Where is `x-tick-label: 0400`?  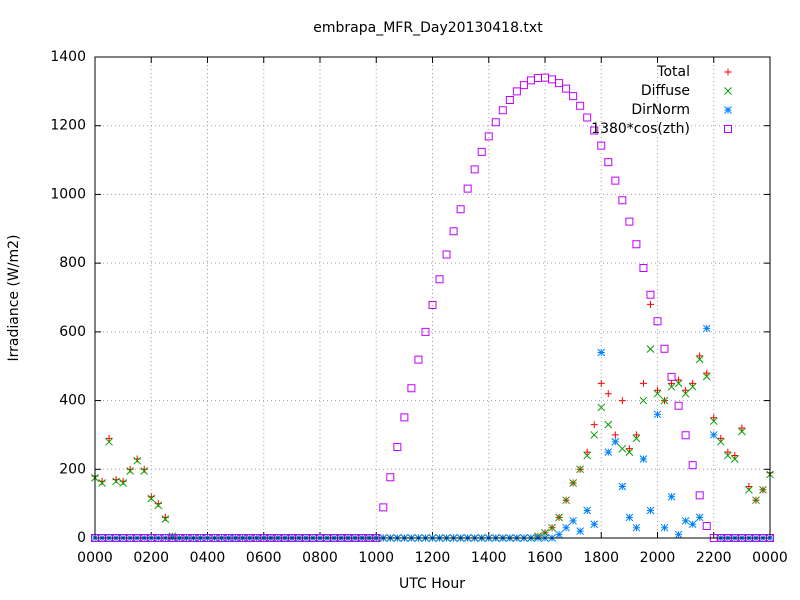 x-tick-label: 0400 is located at coordinates (208, 558).